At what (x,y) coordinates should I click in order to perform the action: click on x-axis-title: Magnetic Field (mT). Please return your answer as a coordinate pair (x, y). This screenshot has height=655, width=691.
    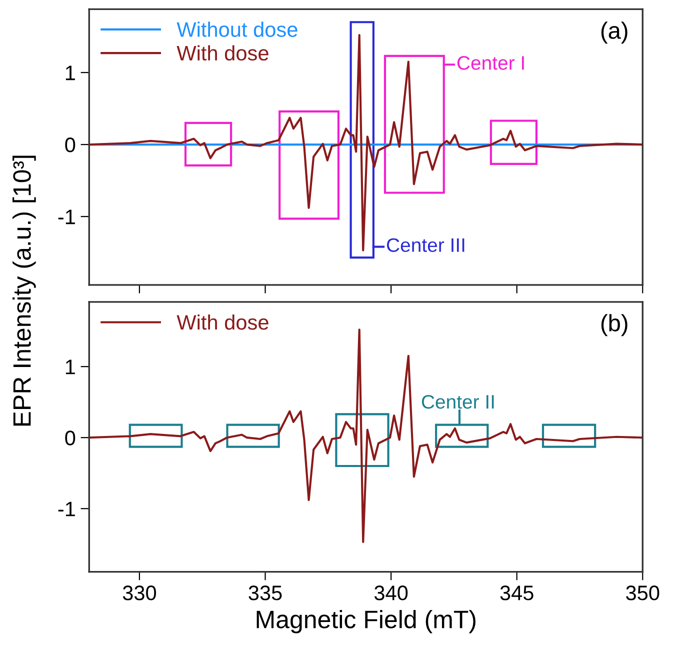
    Looking at the image, I should click on (366, 622).